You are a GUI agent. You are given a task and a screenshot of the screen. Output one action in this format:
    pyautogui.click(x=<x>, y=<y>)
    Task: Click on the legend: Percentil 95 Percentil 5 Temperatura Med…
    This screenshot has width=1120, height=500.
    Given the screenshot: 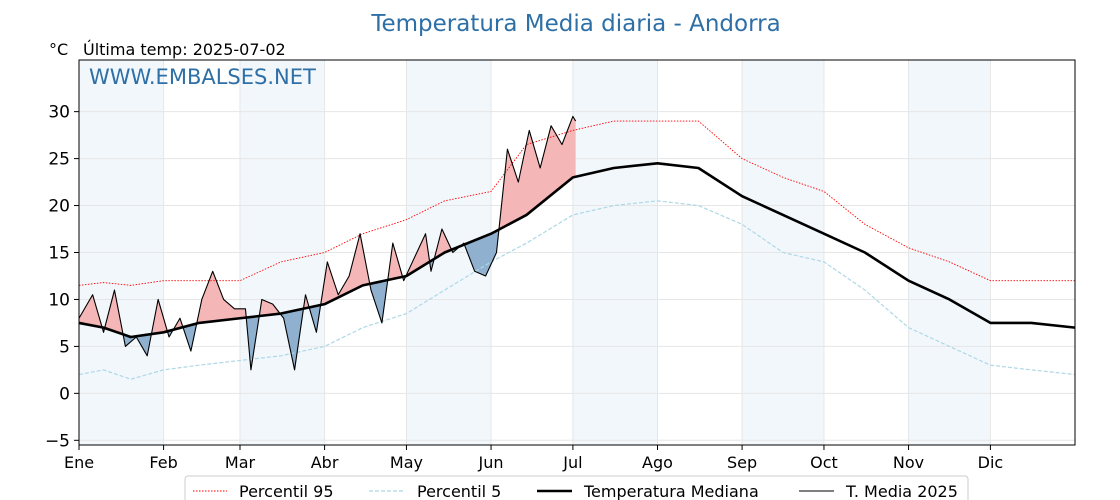 What is the action you would take?
    pyautogui.click(x=576, y=487)
    